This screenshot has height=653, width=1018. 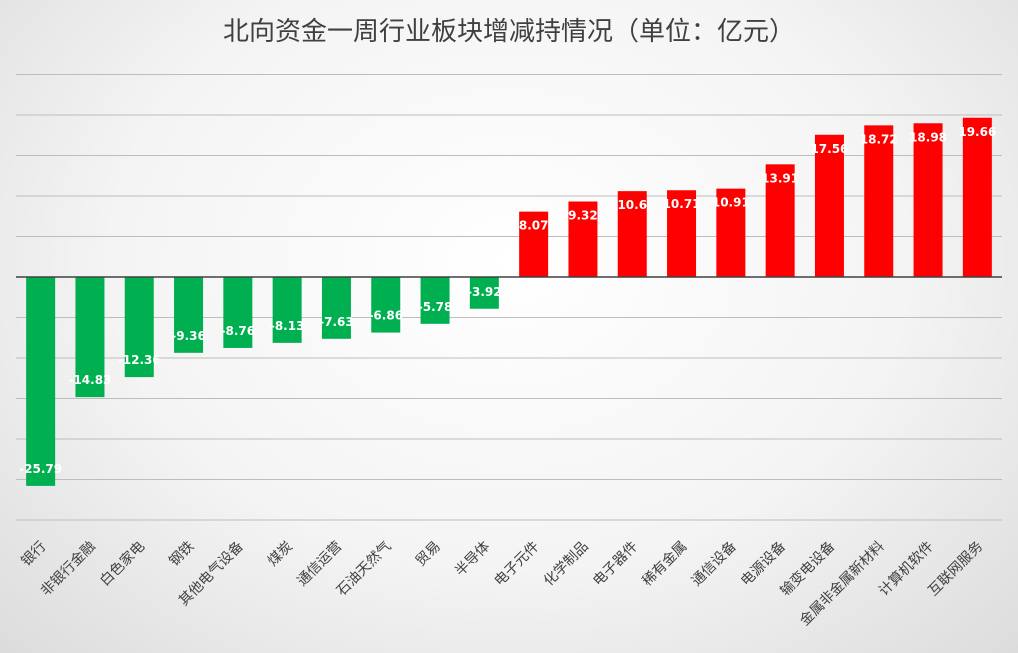 What do you see at coordinates (534, 226) in the screenshot?
I see `data-label: 8.07` at bounding box center [534, 226].